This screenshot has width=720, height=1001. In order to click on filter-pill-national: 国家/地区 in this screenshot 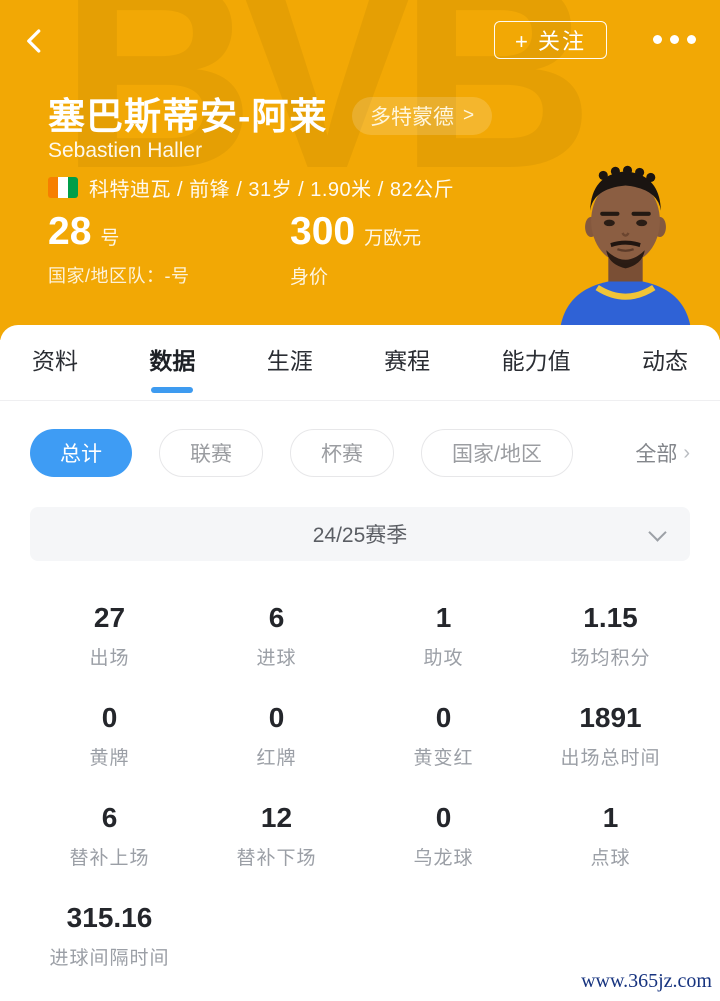, I will do `click(497, 453)`.